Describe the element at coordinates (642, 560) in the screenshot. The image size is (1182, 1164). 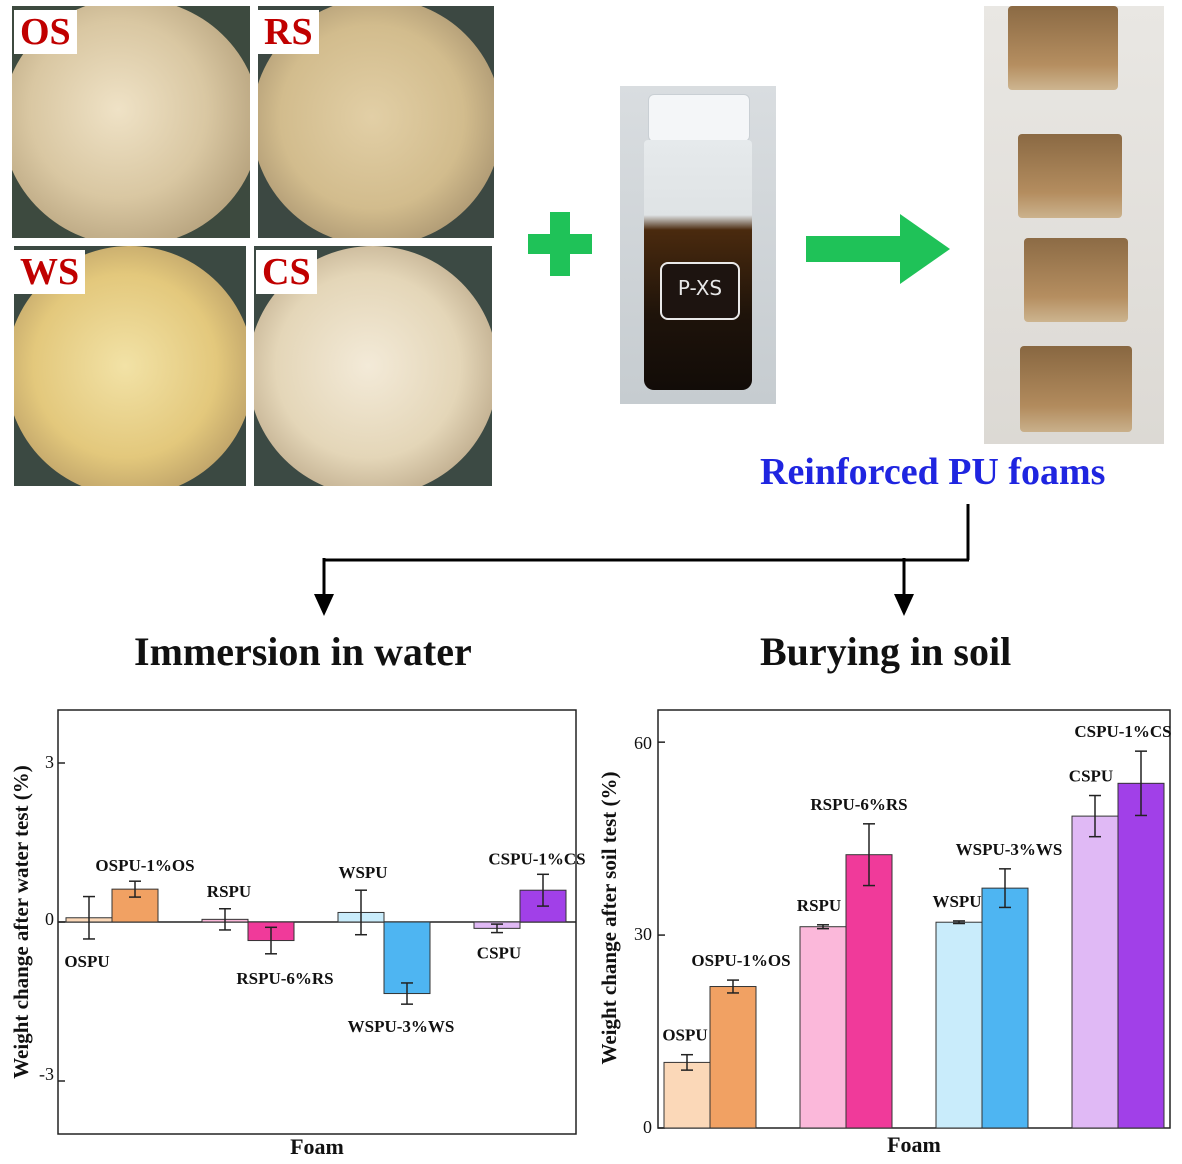
I see `branch-connector` at that location.